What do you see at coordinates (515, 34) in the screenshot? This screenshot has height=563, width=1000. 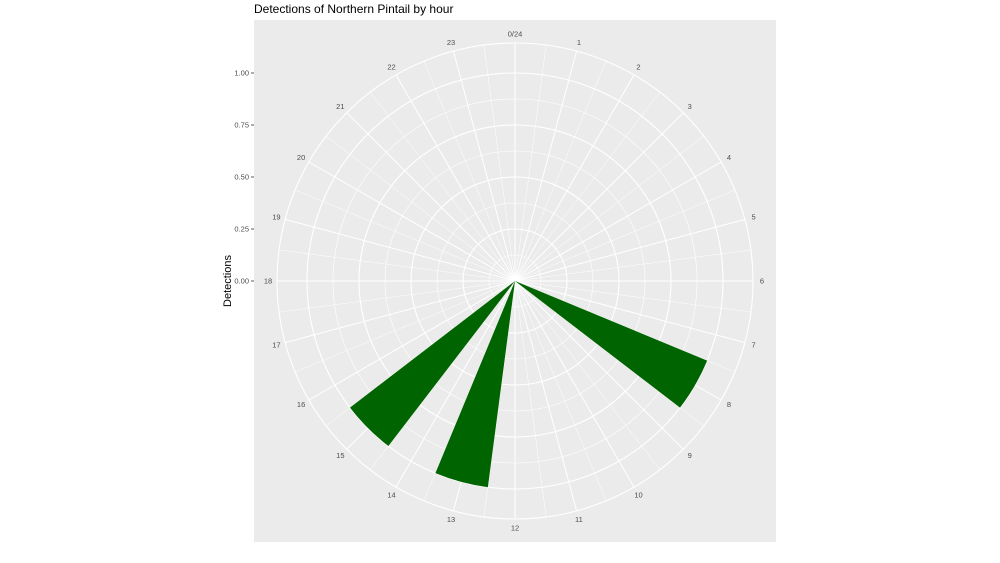 I see `hour-label: 0/24` at bounding box center [515, 34].